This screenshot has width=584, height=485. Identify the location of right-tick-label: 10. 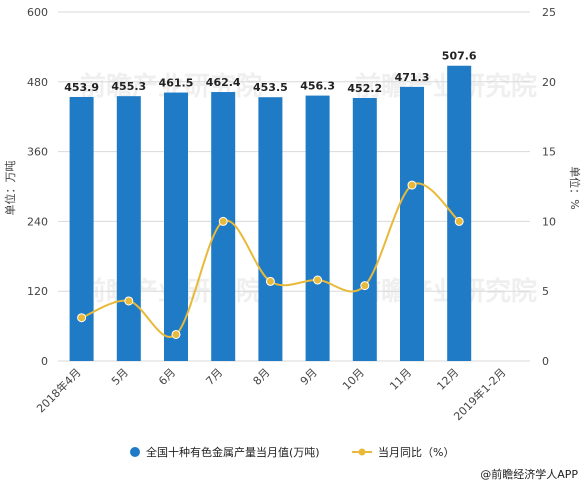
(549, 221).